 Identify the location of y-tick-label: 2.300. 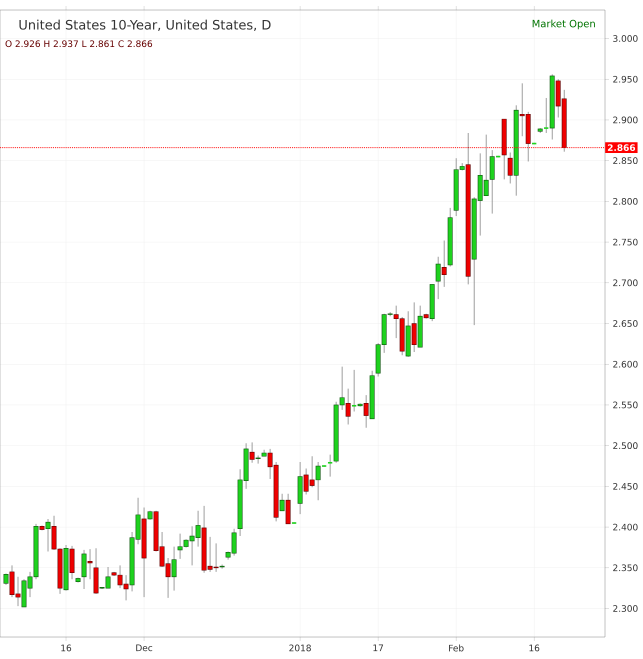
(625, 608).